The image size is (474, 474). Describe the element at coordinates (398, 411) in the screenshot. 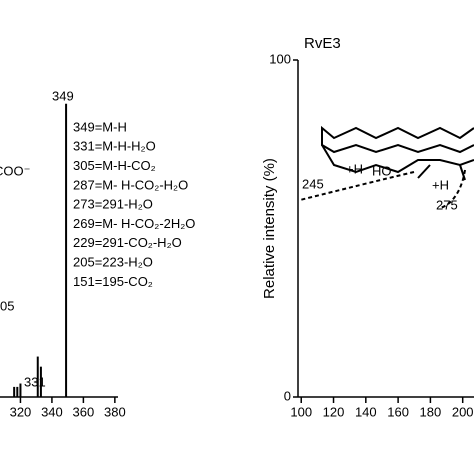

I see `x-tick-label: 160` at that location.